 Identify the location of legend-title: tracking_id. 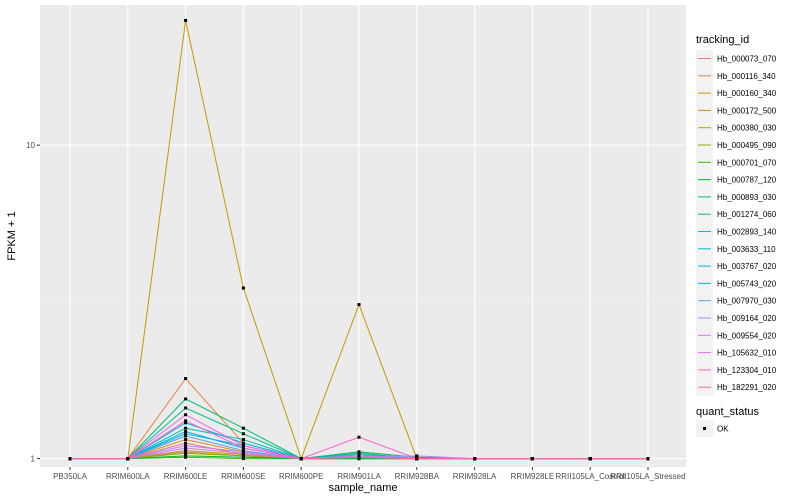
(722, 40).